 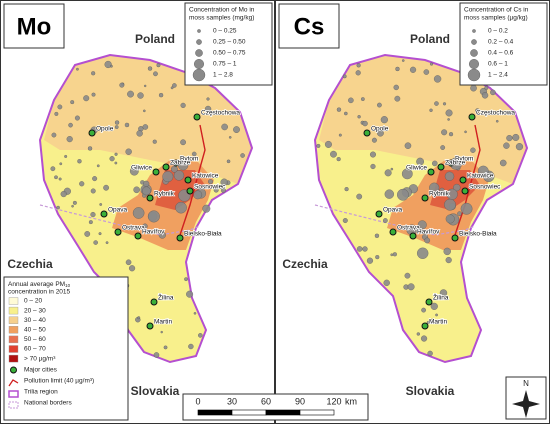 What do you see at coordinates (455, 163) in the screenshot?
I see `city-label: Zabrze` at bounding box center [455, 163].